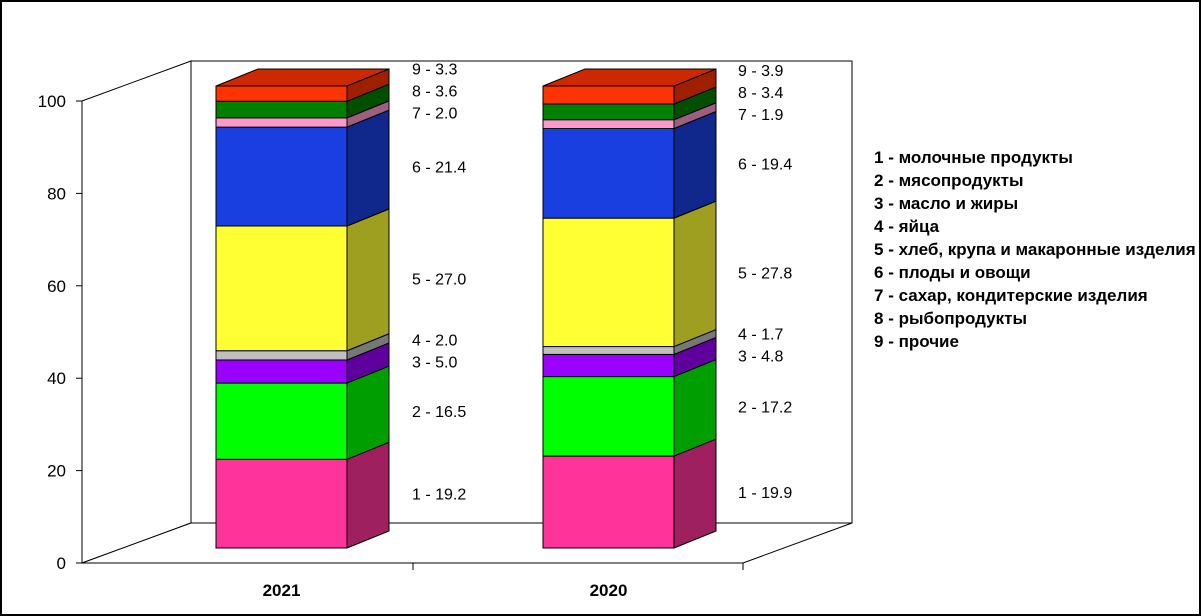 This screenshot has width=1201, height=616. I want to click on data-label: 4 - 2.0, so click(434, 341).